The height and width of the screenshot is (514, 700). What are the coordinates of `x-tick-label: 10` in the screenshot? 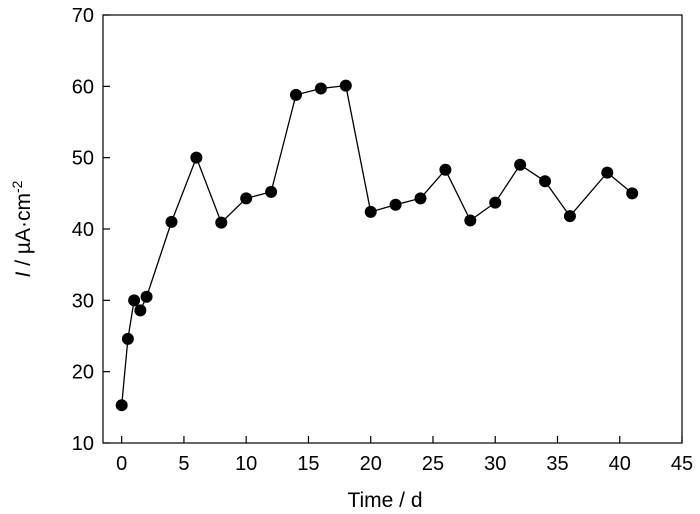 It's located at (246, 464).